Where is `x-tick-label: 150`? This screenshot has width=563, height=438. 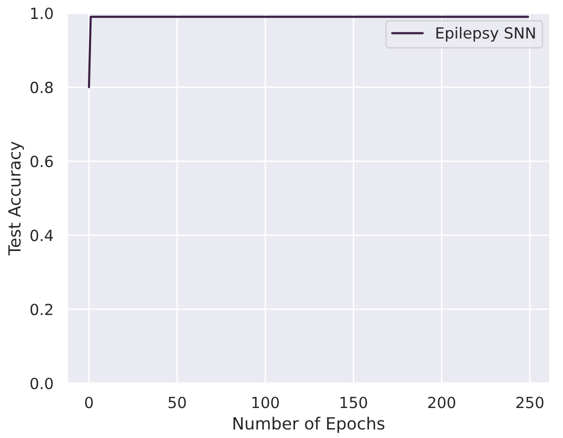 x-tick-label: 150 is located at coordinates (354, 402).